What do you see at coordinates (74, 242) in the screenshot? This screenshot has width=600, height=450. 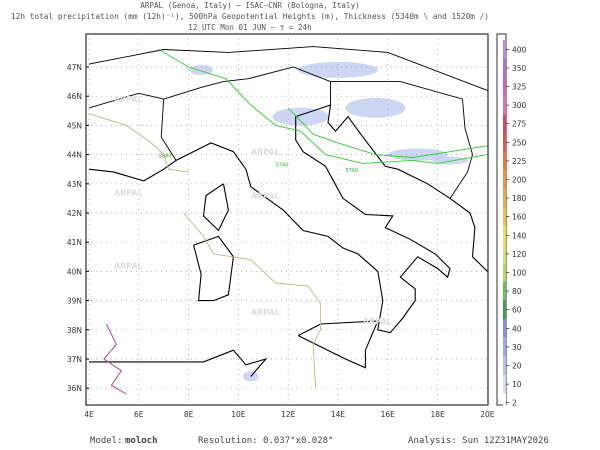 I see `lat-label: 41N` at bounding box center [74, 242].